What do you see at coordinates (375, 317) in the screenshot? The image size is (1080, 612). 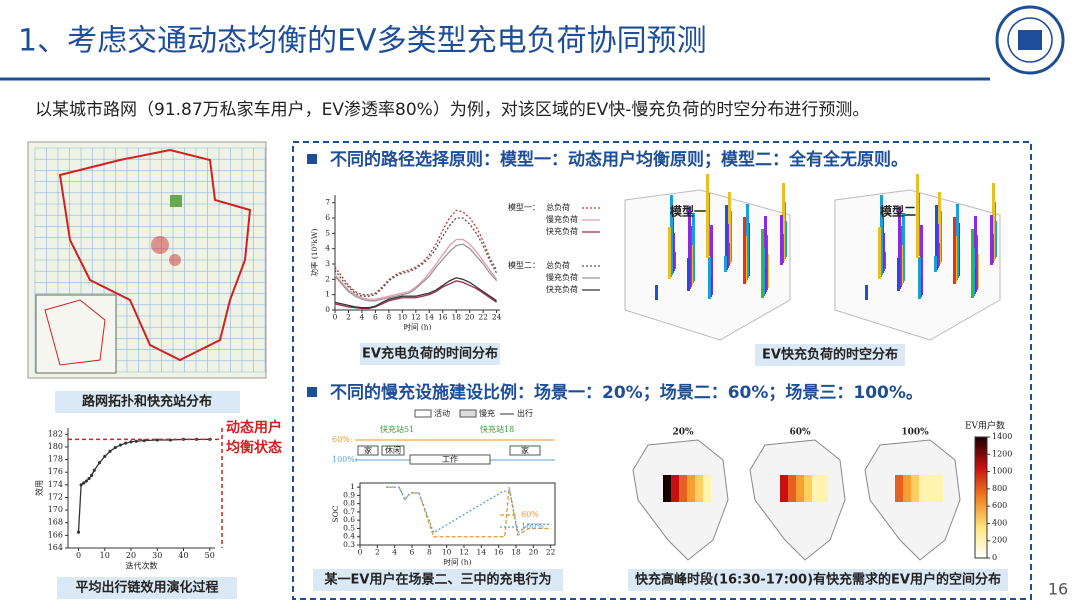 I see `x-tick-label: 6` at bounding box center [375, 317].